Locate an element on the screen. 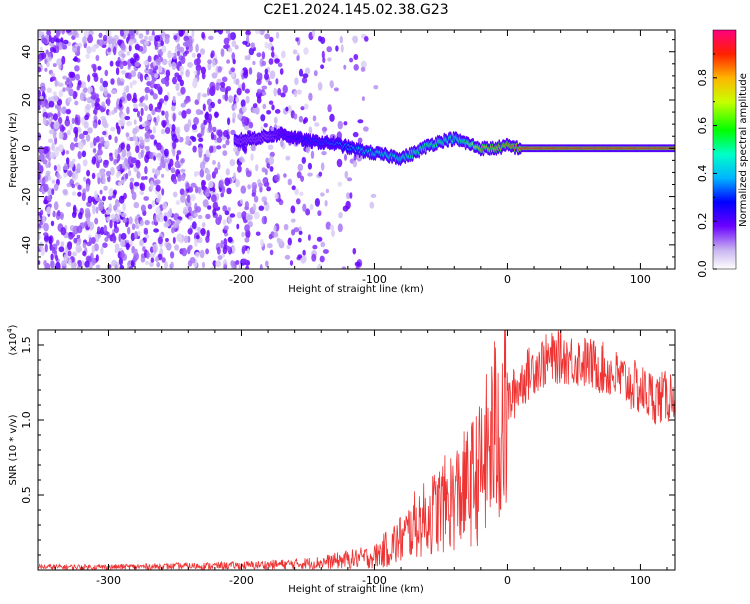  snr-ytick-label: 1.0 is located at coordinates (26, 420).